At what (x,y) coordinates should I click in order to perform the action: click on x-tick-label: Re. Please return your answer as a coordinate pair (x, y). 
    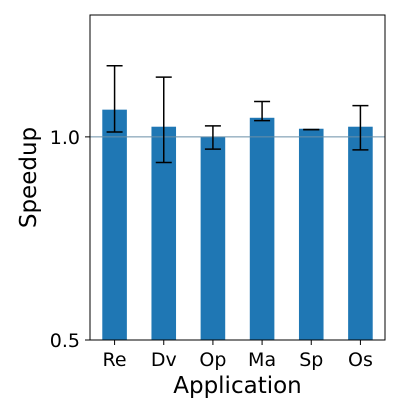
    Looking at the image, I should click on (115, 360).